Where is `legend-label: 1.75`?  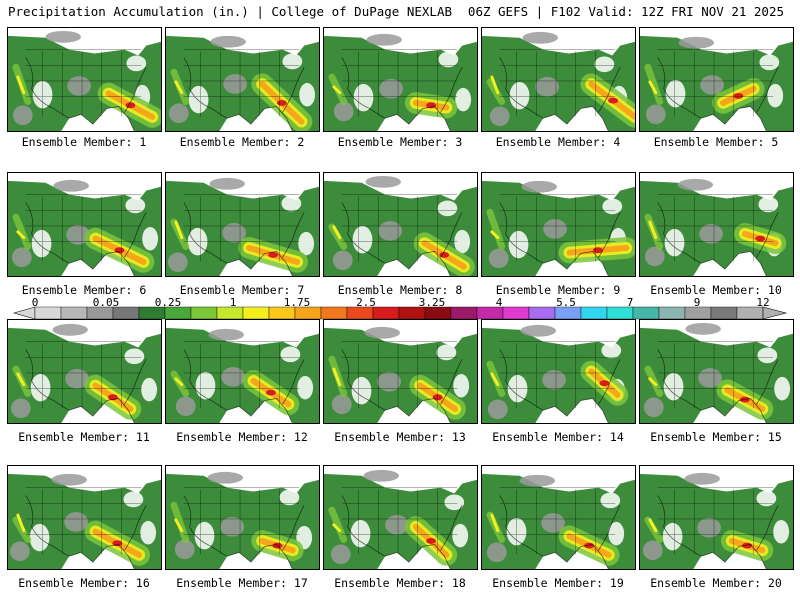
legend-label: 1.75 is located at coordinates (297, 302).